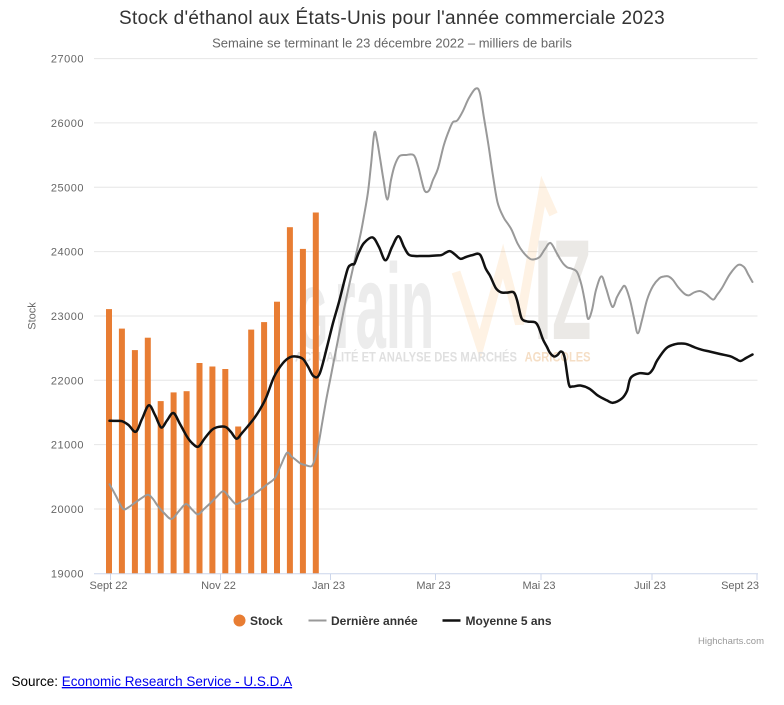  What do you see at coordinates (67, 381) in the screenshot?
I see `svg-text: 22000` at bounding box center [67, 381].